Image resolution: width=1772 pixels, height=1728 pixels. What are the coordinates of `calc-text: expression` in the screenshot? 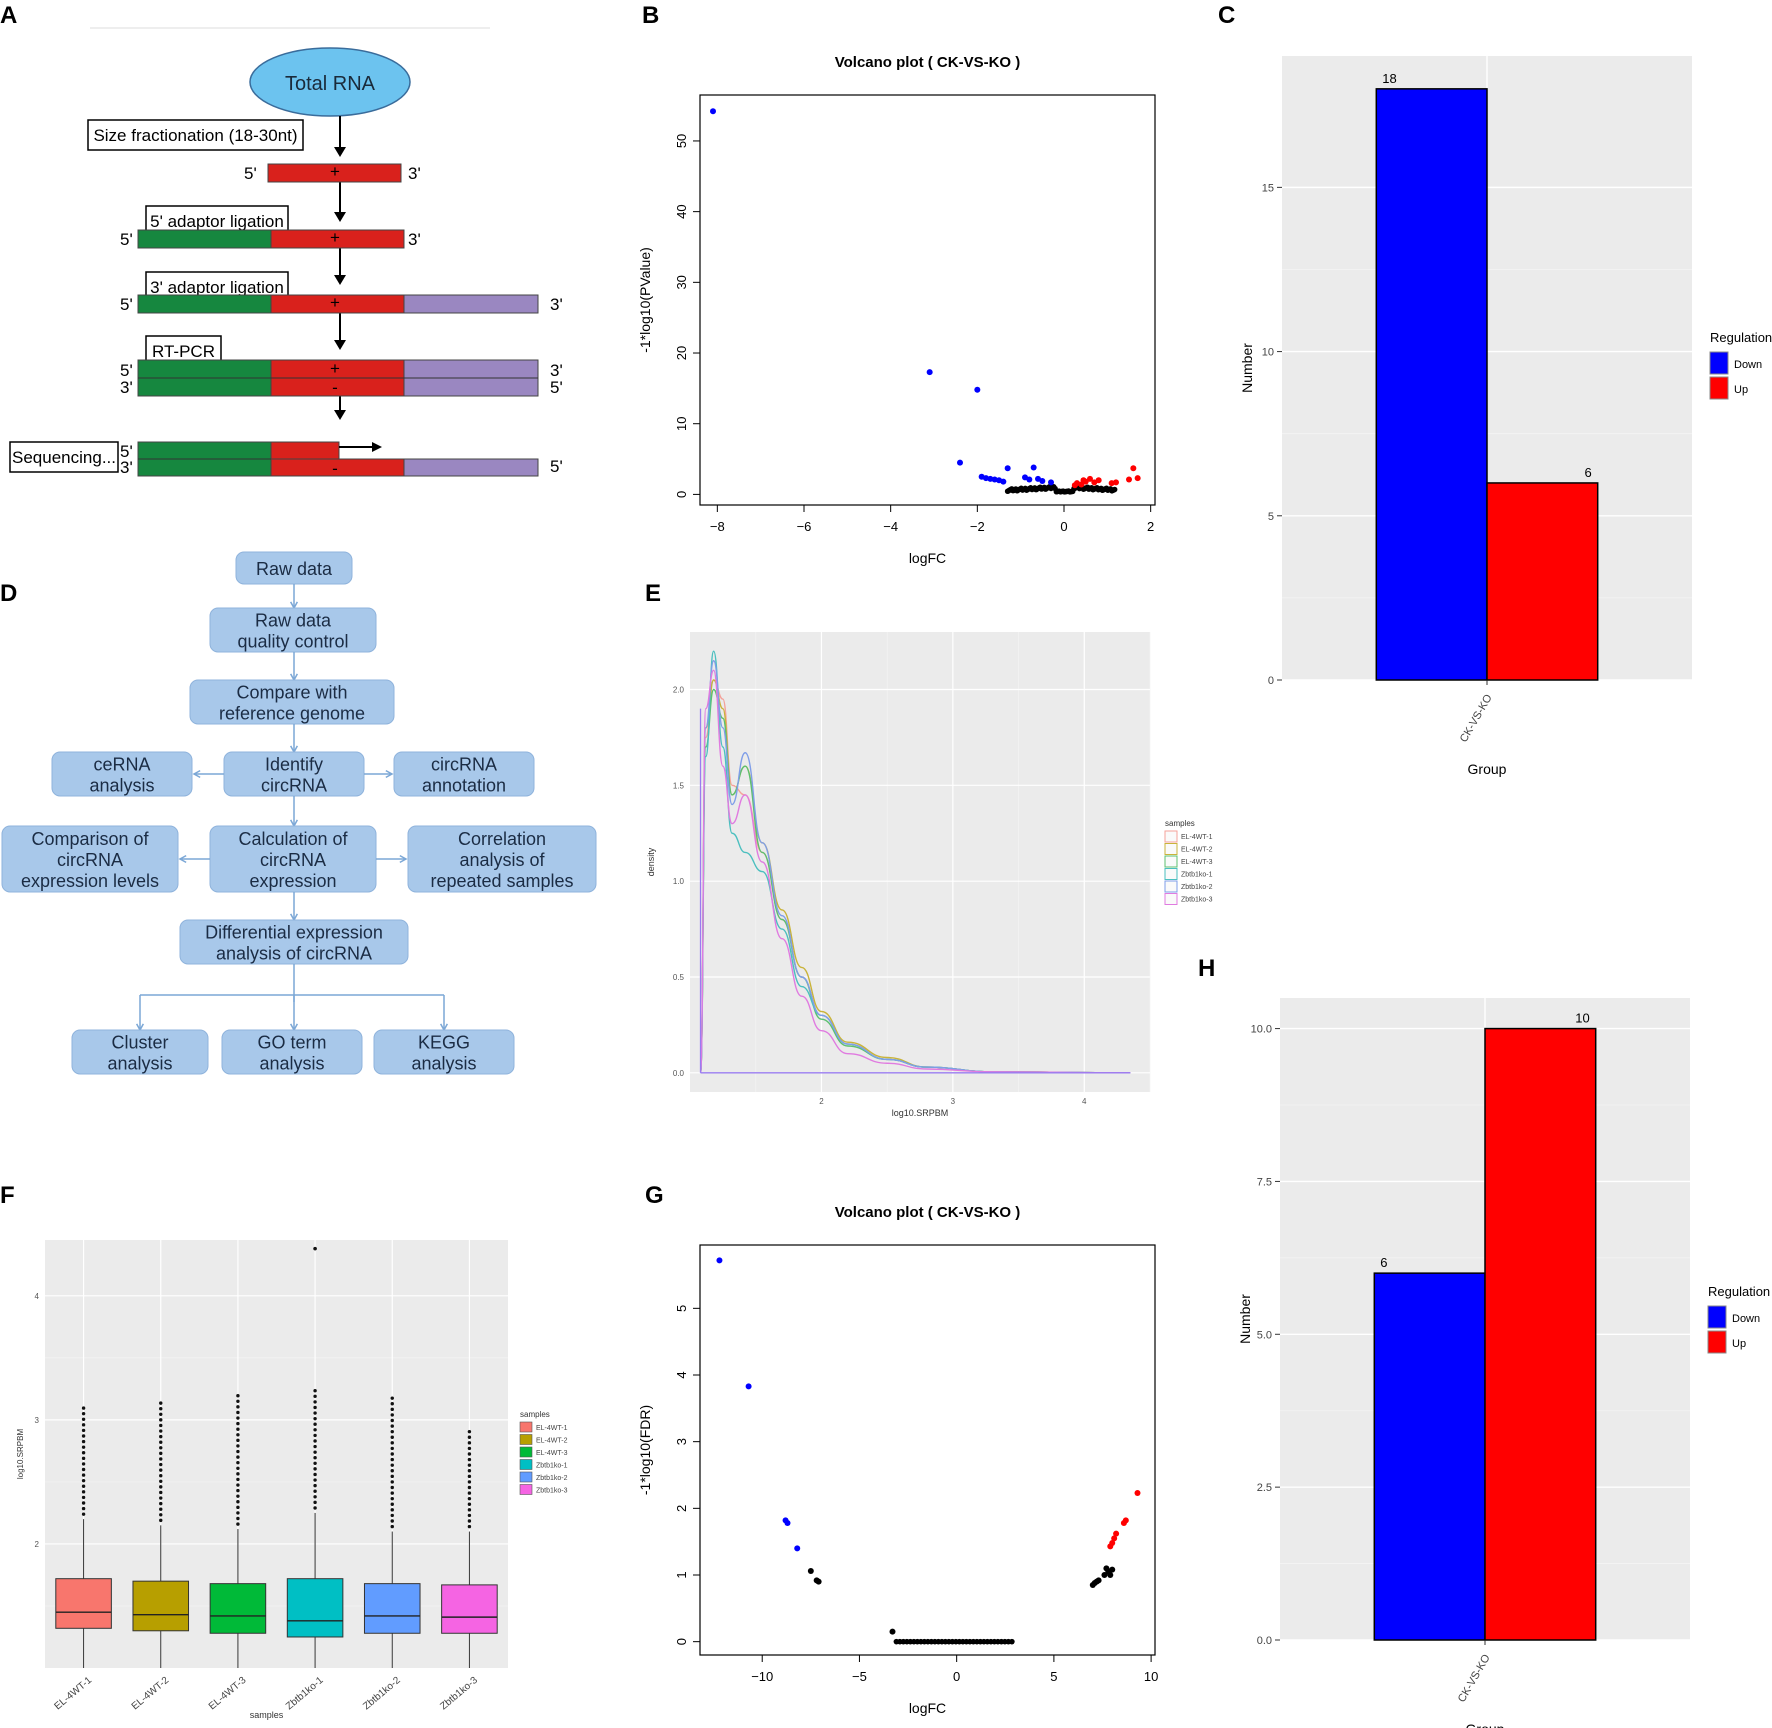 It's located at (292, 881).